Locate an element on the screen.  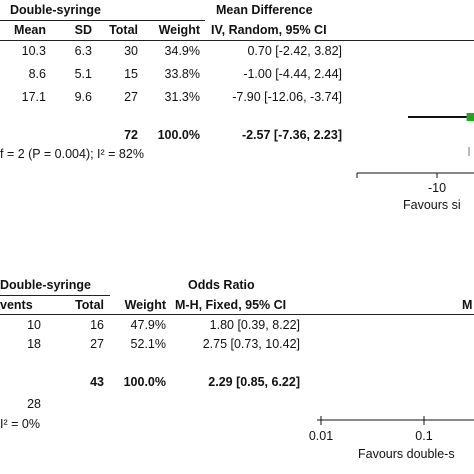
axis-tick-label: -10 is located at coordinates (437, 188).